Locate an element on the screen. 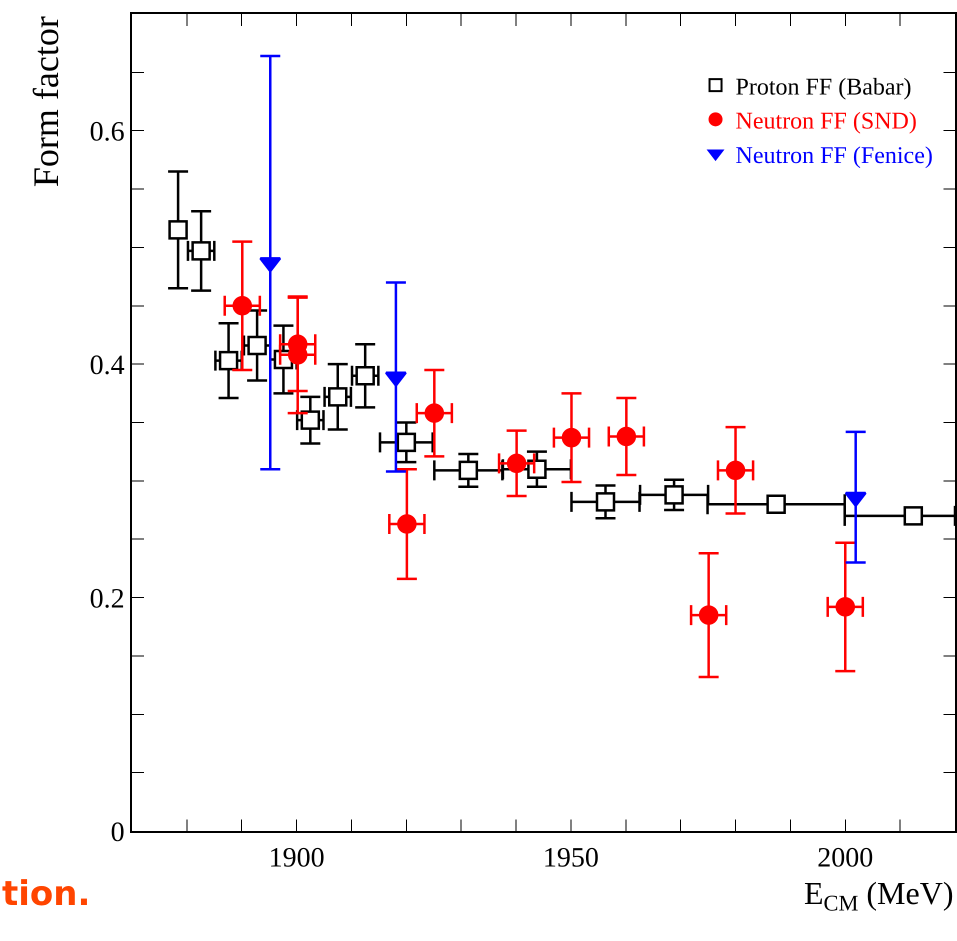  legend-label: Proton FF (Babar) is located at coordinates (824, 87).